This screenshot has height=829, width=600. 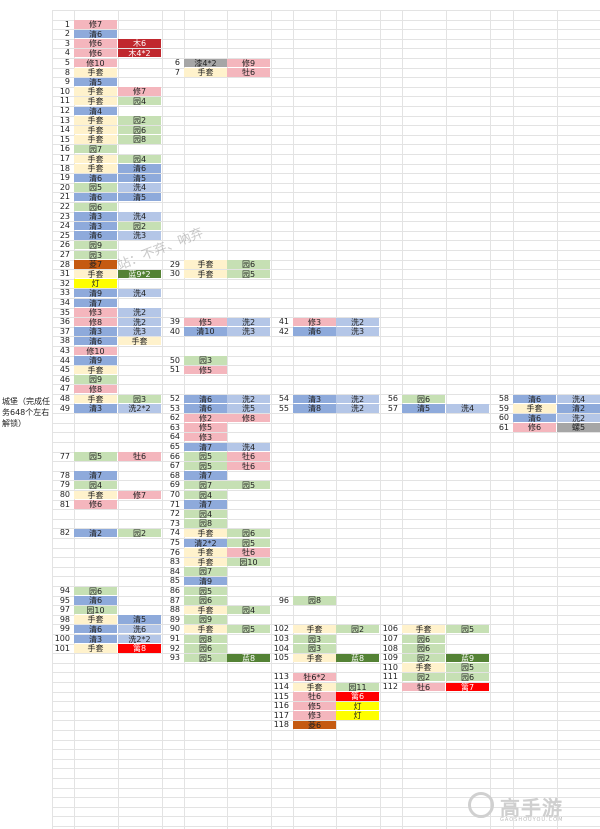 I want to click on task-number: 107, so click(x=390, y=638).